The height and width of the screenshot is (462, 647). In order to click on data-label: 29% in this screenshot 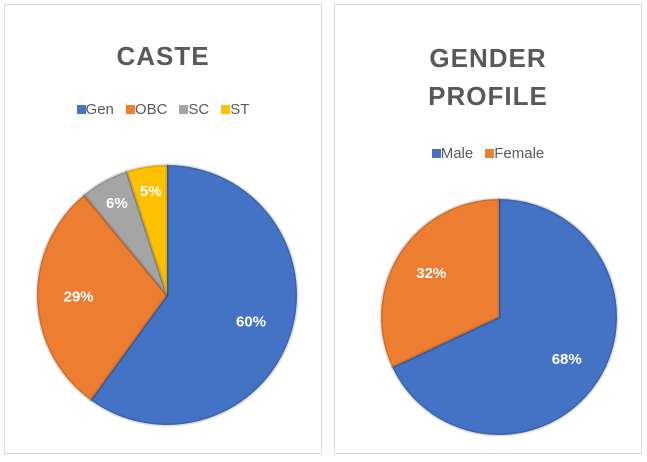, I will do `click(79, 297)`.